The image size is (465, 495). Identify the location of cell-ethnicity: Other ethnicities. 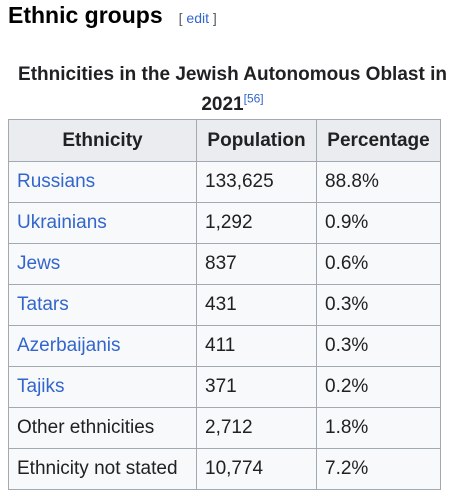
(102, 428).